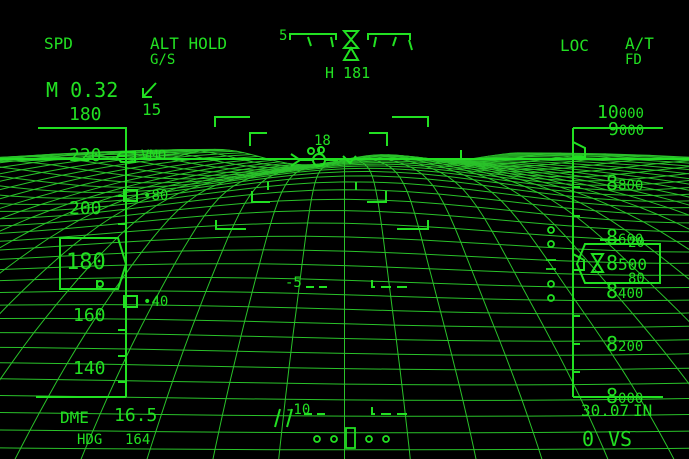 This screenshot has height=459, width=689. I want to click on heading-value: 164, so click(138, 440).